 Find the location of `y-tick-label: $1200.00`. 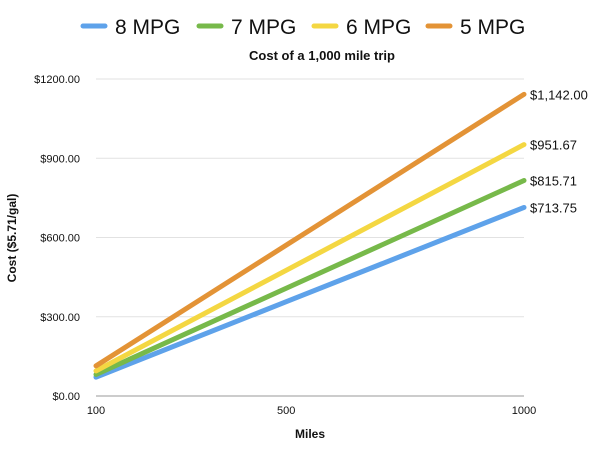

y-tick-label: $1200.00 is located at coordinates (57, 80).